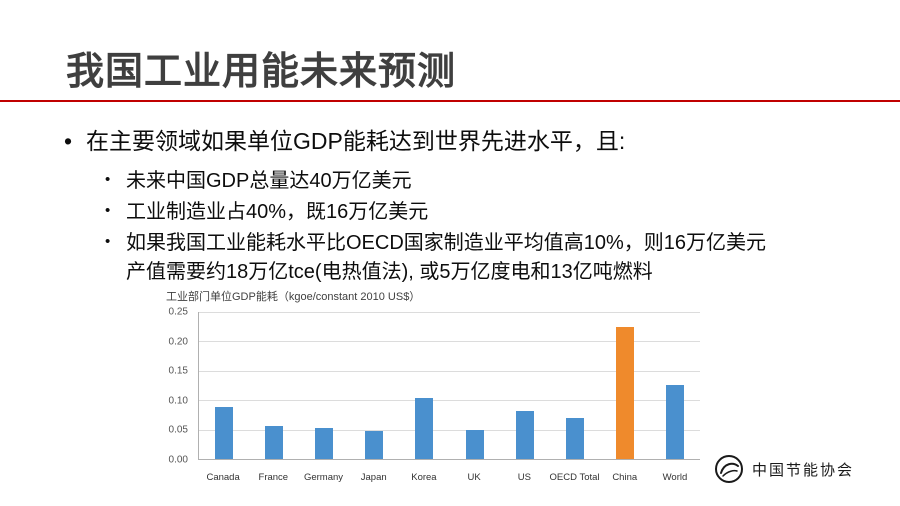 This screenshot has width=900, height=506. Describe the element at coordinates (474, 444) in the screenshot. I see `bar-uk` at that location.